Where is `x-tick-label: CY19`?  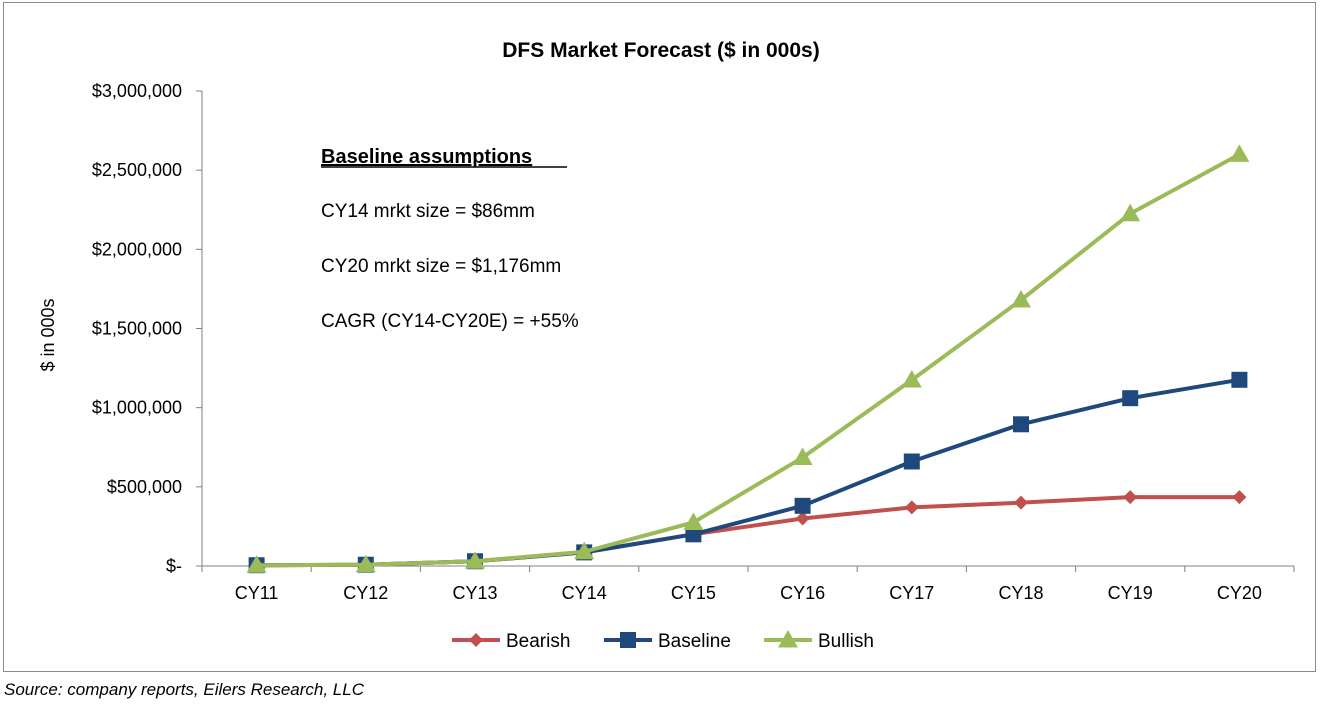 x-tick-label: CY19 is located at coordinates (1130, 593).